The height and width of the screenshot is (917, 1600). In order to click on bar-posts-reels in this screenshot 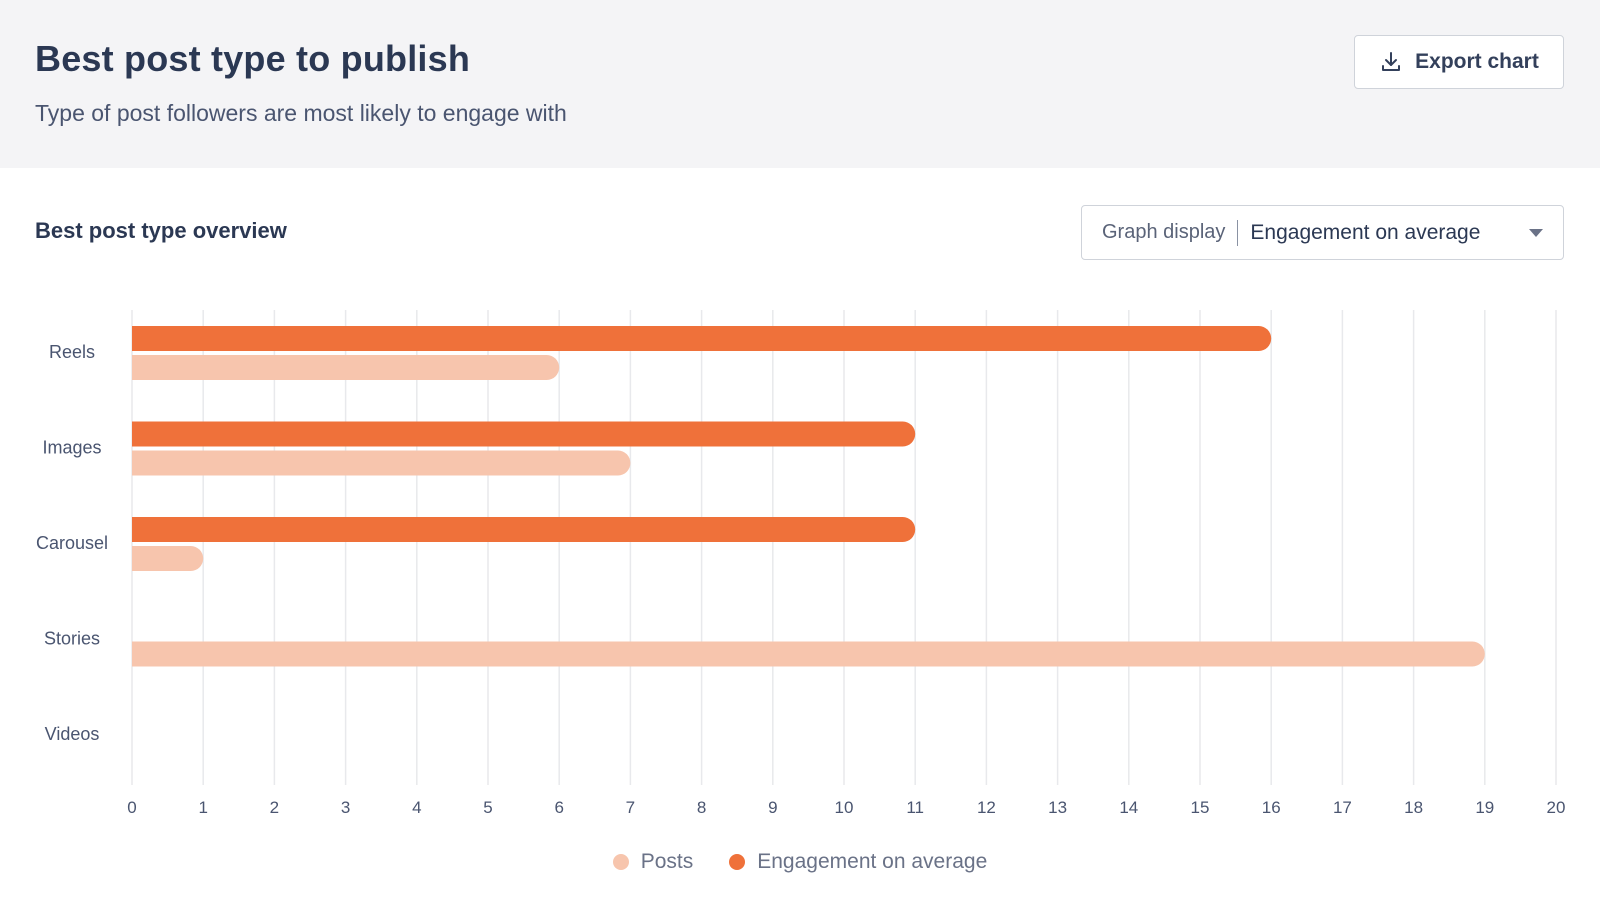, I will do `click(346, 367)`.